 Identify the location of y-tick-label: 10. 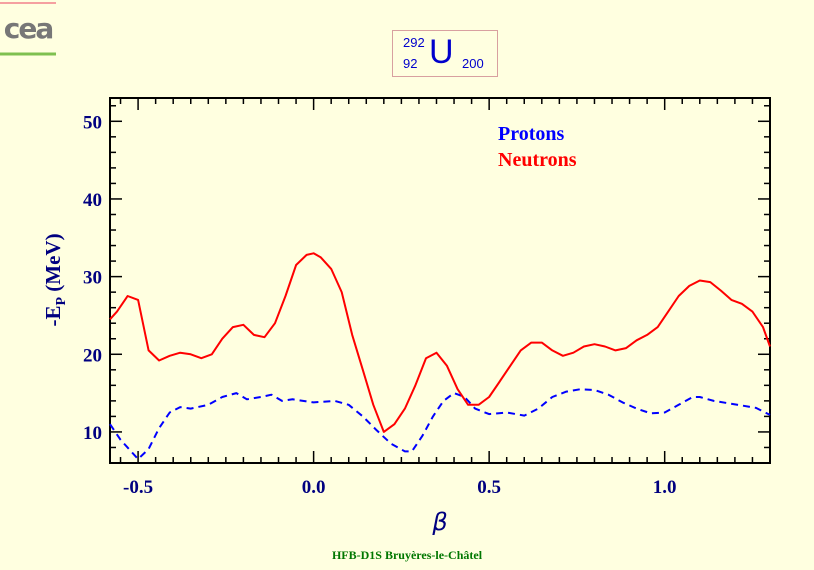
(92, 433).